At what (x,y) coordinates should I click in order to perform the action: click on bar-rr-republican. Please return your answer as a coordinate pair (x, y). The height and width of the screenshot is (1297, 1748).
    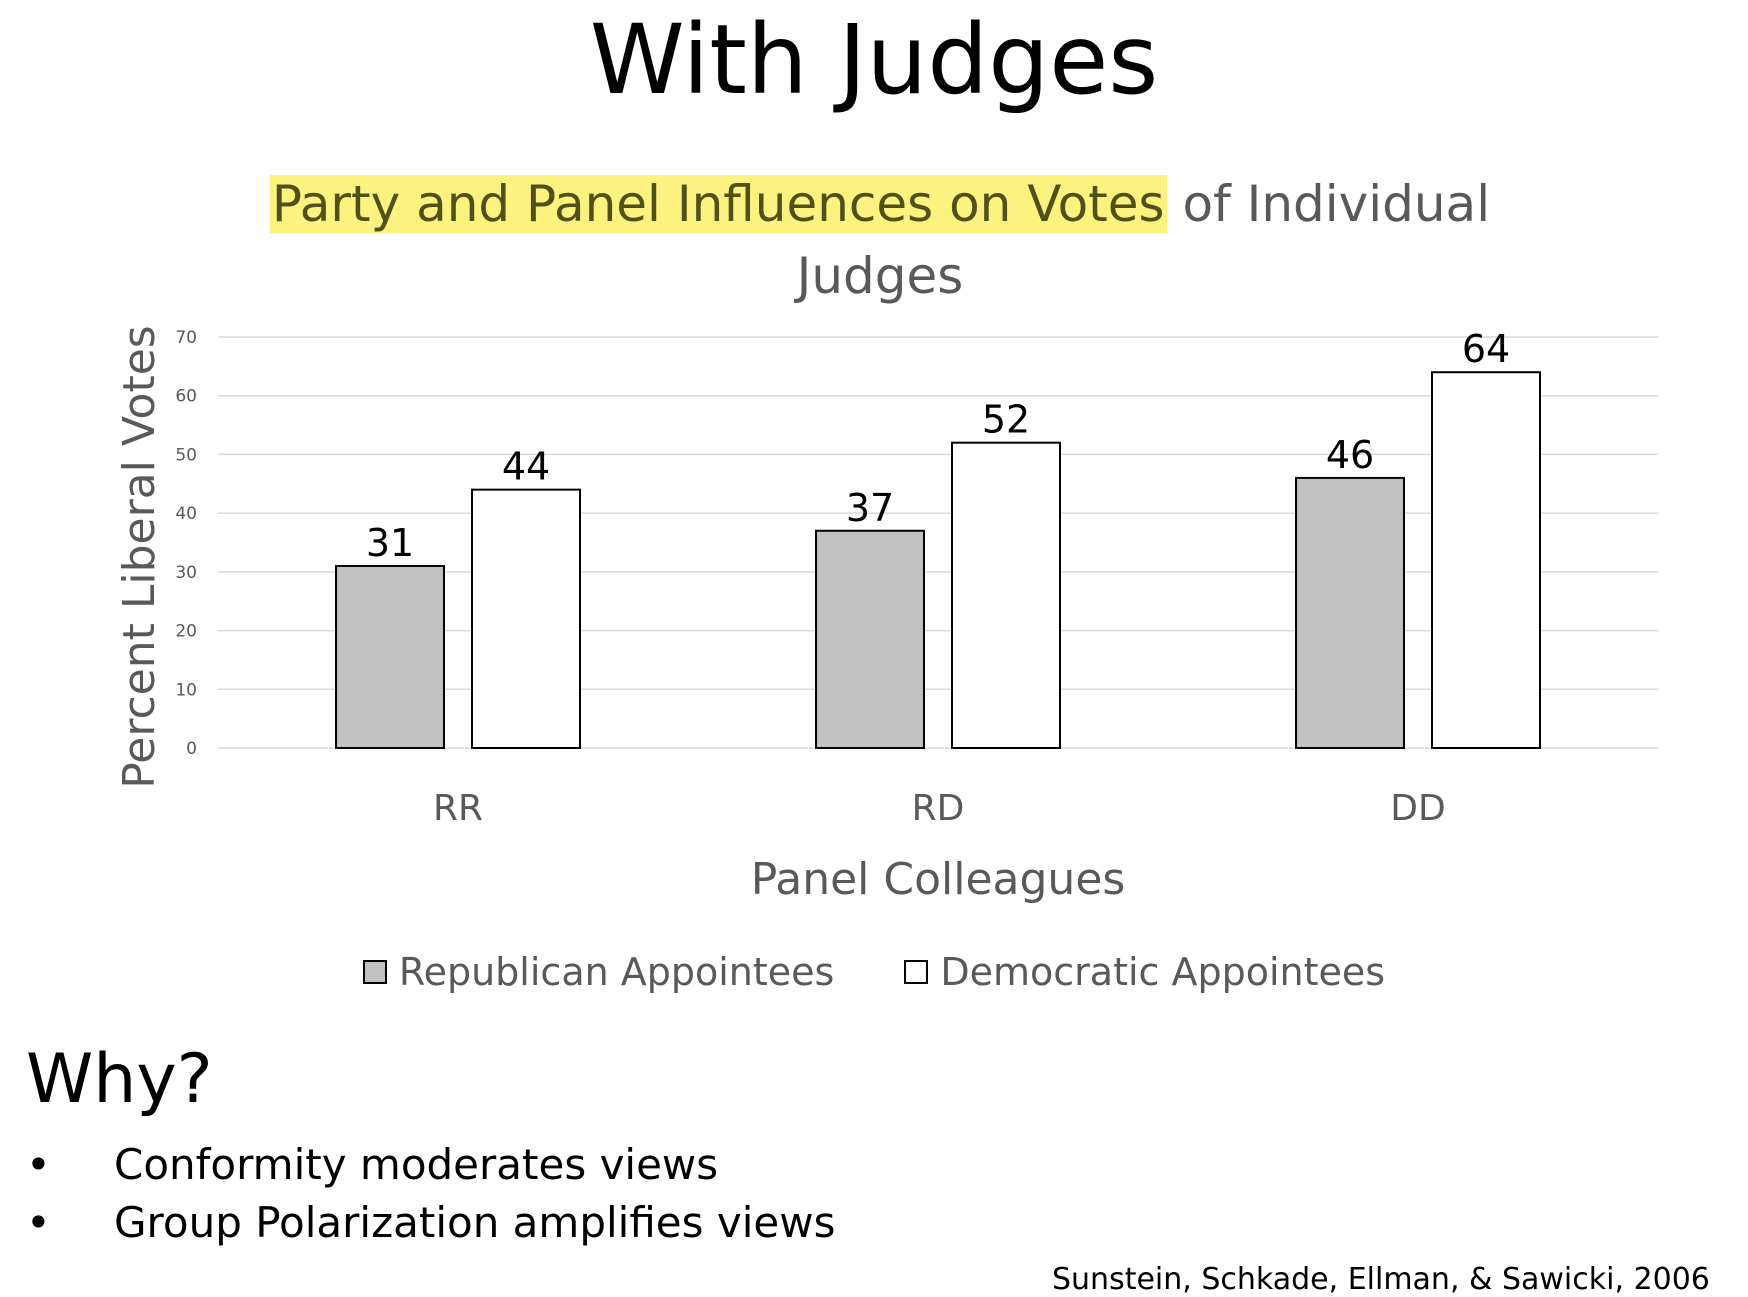
    Looking at the image, I should click on (390, 656).